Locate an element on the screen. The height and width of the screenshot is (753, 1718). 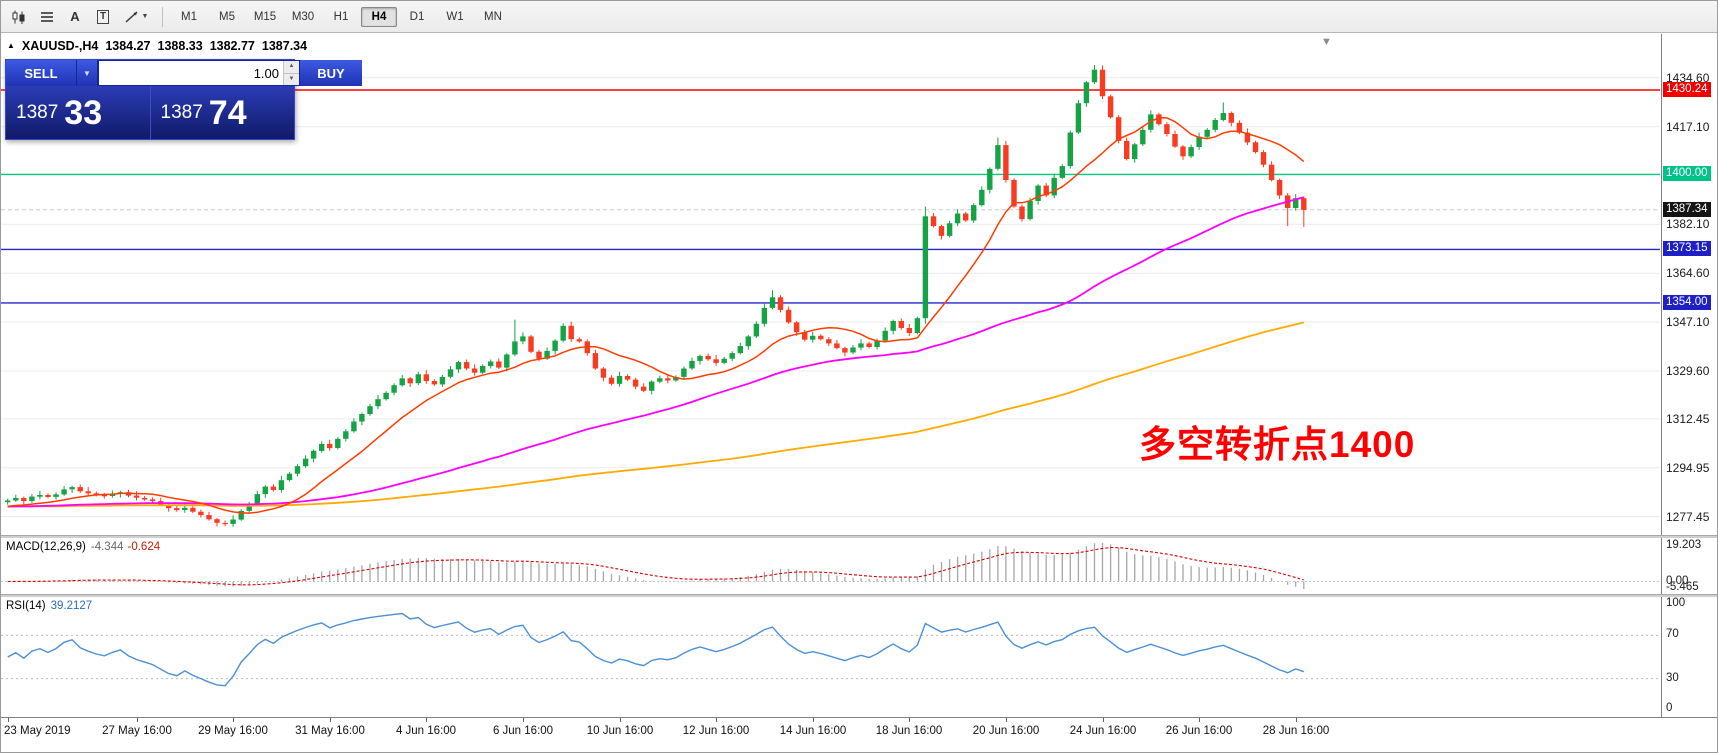
rsi-name: RSI(14) is located at coordinates (26, 606).